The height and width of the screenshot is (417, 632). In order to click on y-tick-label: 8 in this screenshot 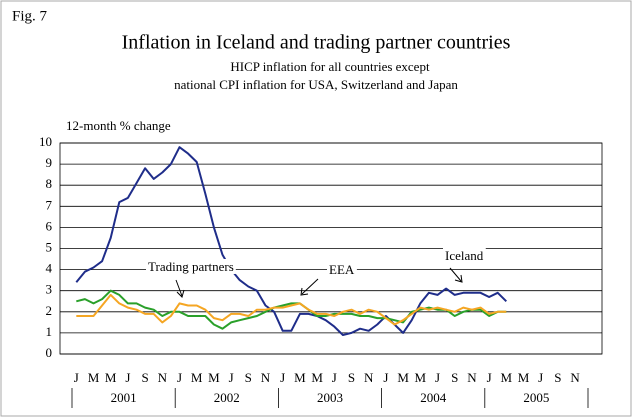, I will do `click(49, 183)`.